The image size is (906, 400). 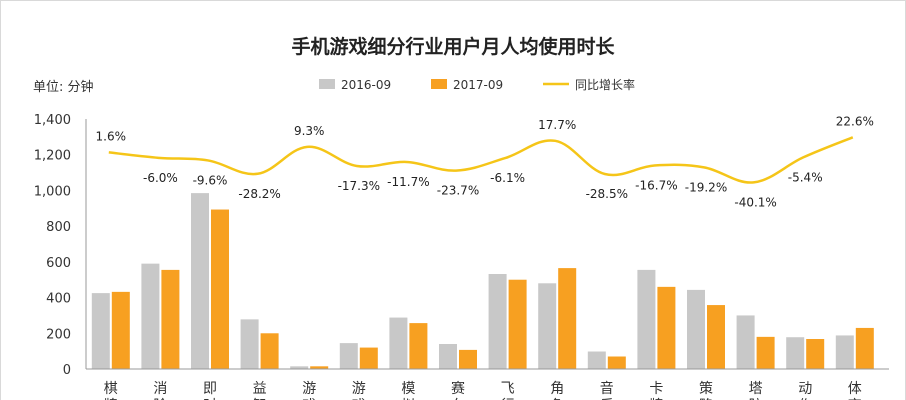 I want to click on y-tick-label: 1,000, so click(x=52, y=191).